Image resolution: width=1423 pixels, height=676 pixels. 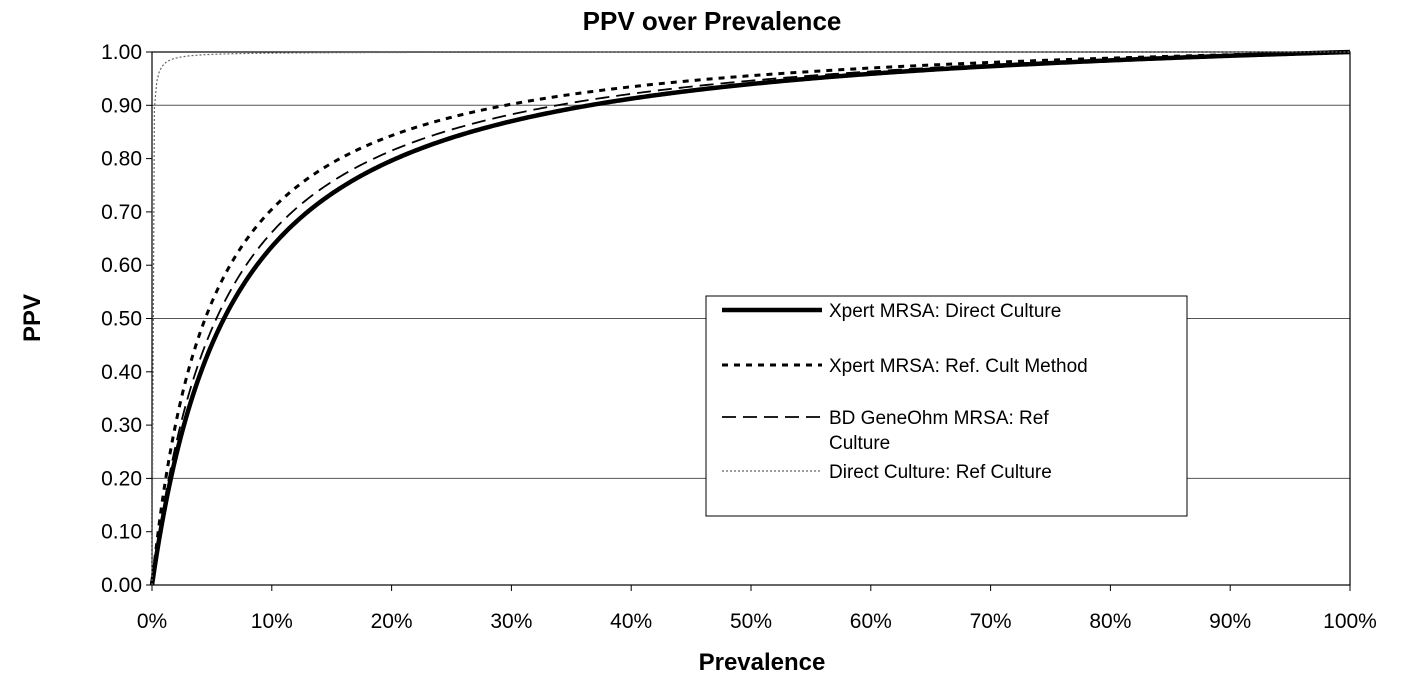 I want to click on x-tick-label: 50%, so click(x=751, y=621).